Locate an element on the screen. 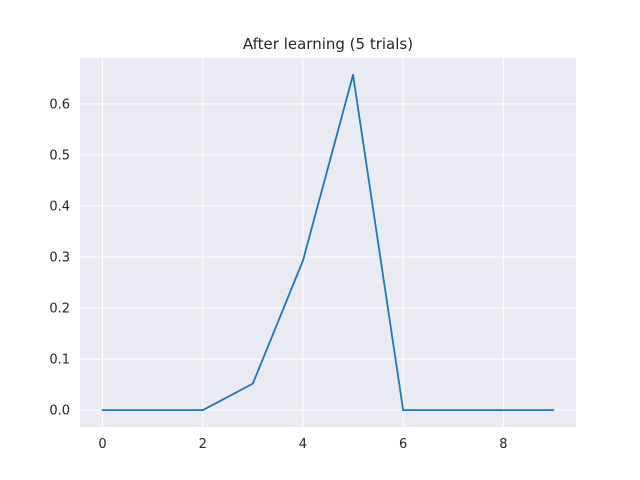 This screenshot has height=480, width=640. x-tick-label: 8 is located at coordinates (503, 444).